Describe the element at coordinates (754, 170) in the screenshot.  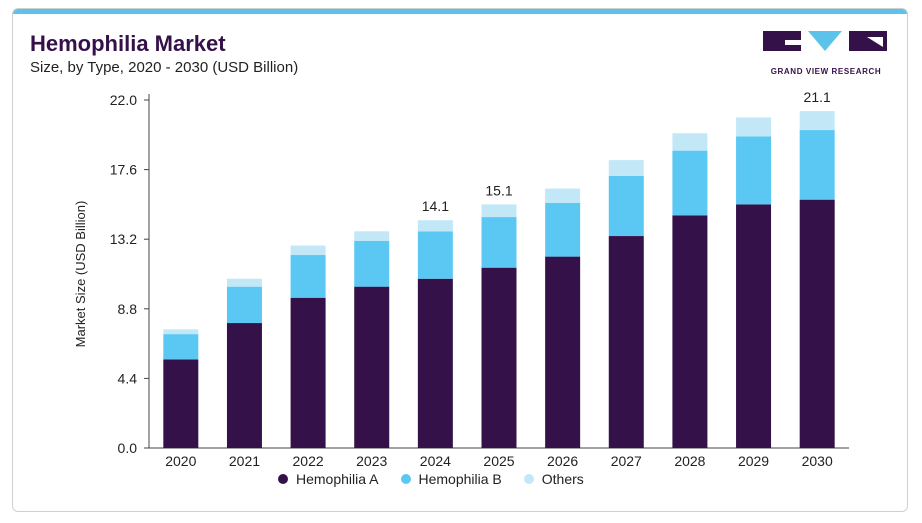
I see `bar-hemophilia-b-2029` at that location.